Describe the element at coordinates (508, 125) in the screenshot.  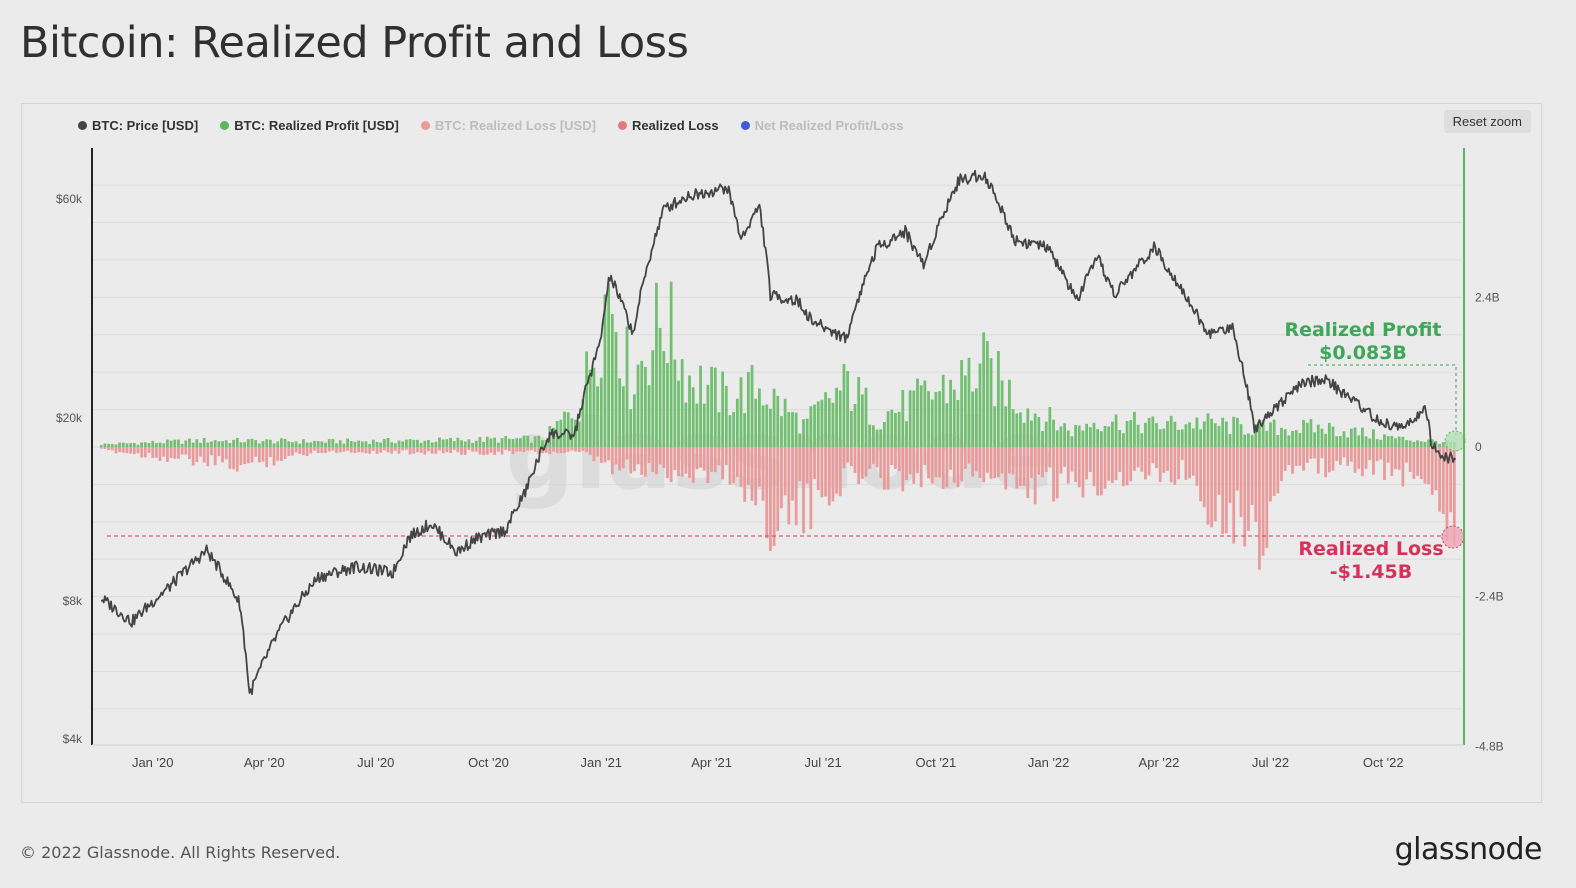
I see `legend-item: BTC: Realized Loss [USD]` at that location.